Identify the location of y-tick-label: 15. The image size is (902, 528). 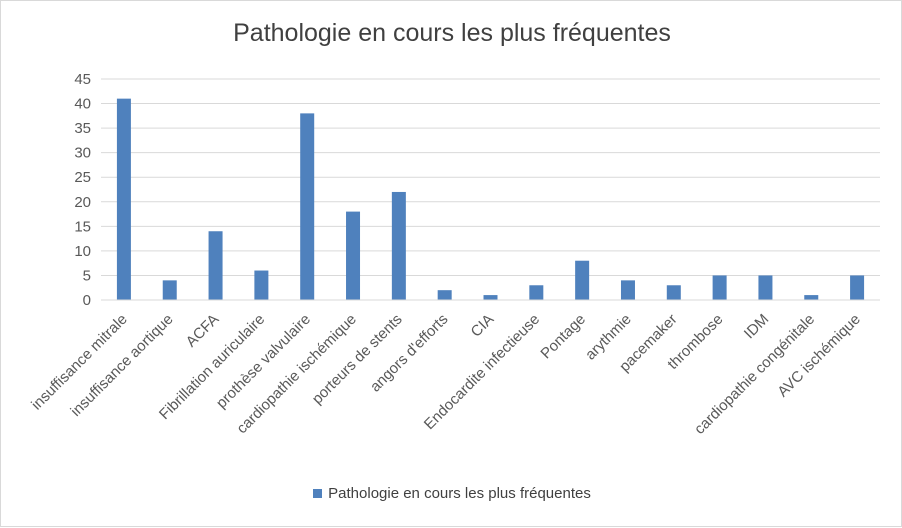
(82, 226).